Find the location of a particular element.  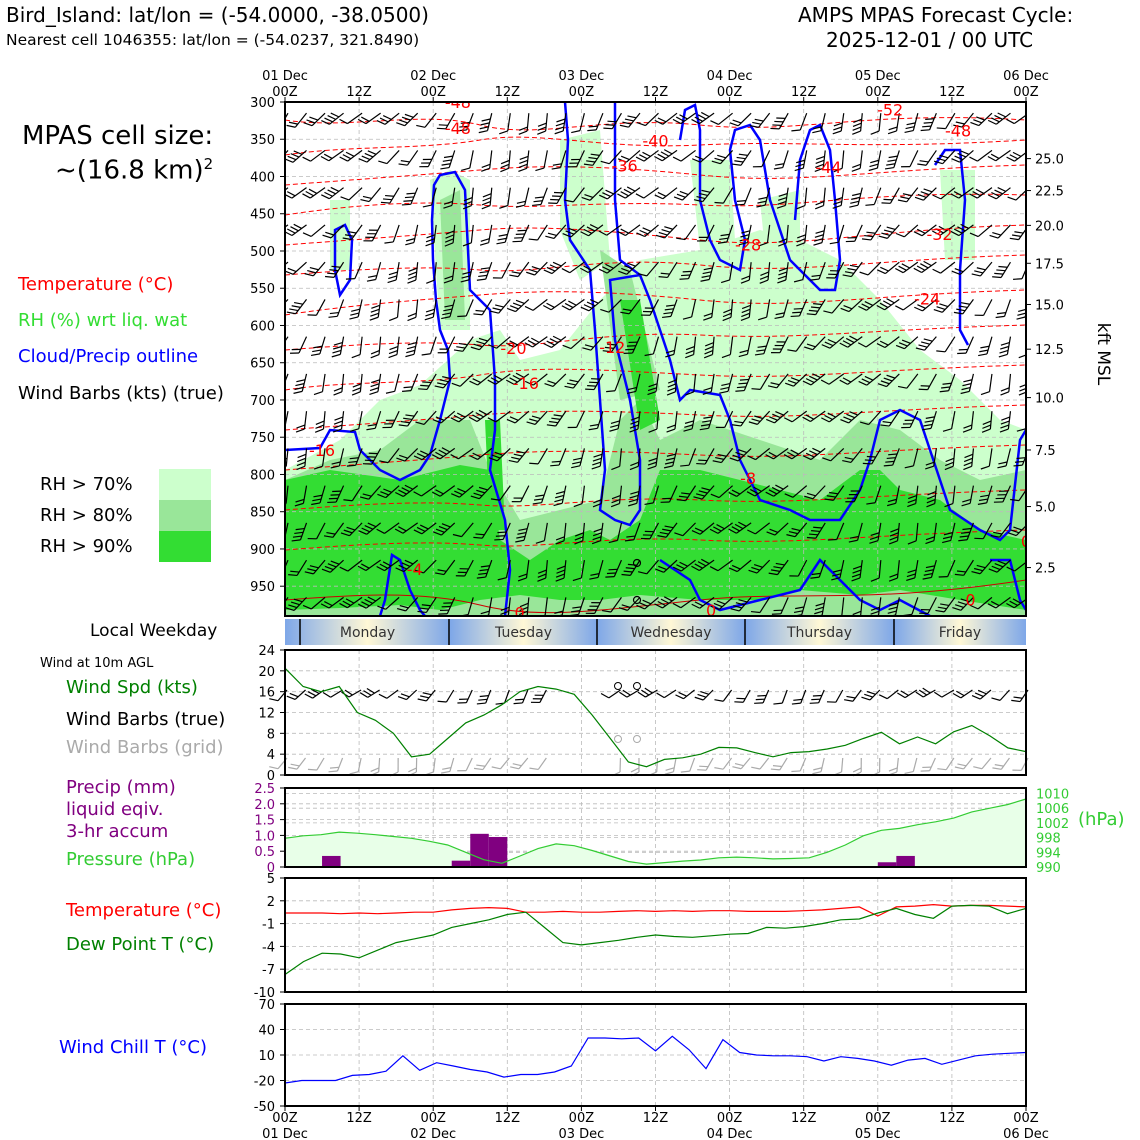

legend-rh90-swatch is located at coordinates (185, 546).